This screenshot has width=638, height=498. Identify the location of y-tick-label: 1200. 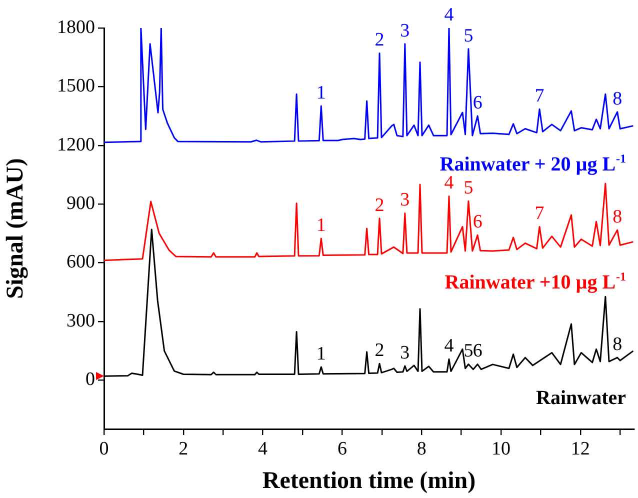
(76, 145).